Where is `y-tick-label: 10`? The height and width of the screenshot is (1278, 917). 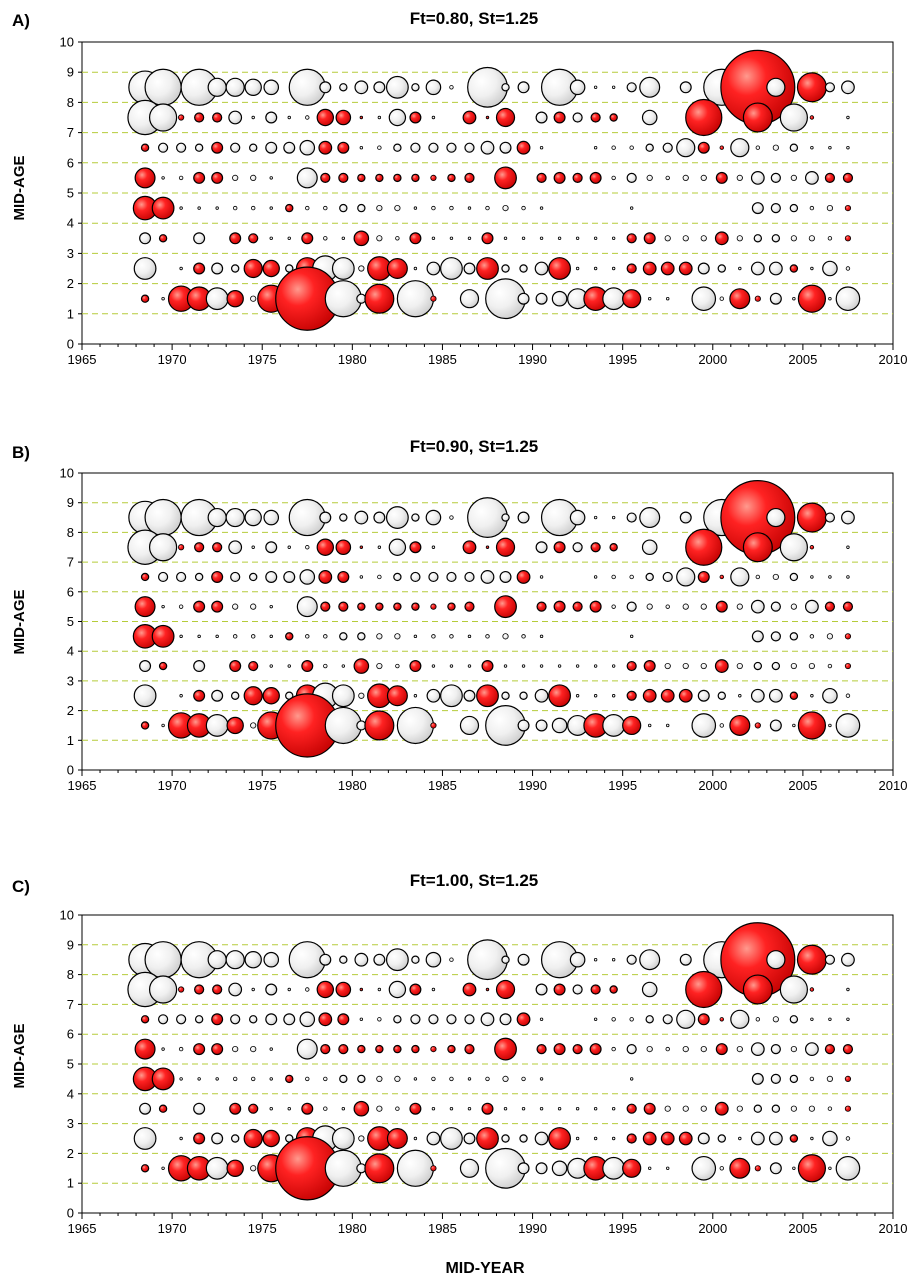
y-tick-label: 10 is located at coordinates (67, 915).